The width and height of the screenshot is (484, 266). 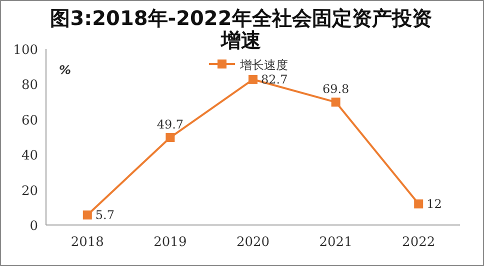 What do you see at coordinates (34, 226) in the screenshot?
I see `y-tick-label: 0` at bounding box center [34, 226].